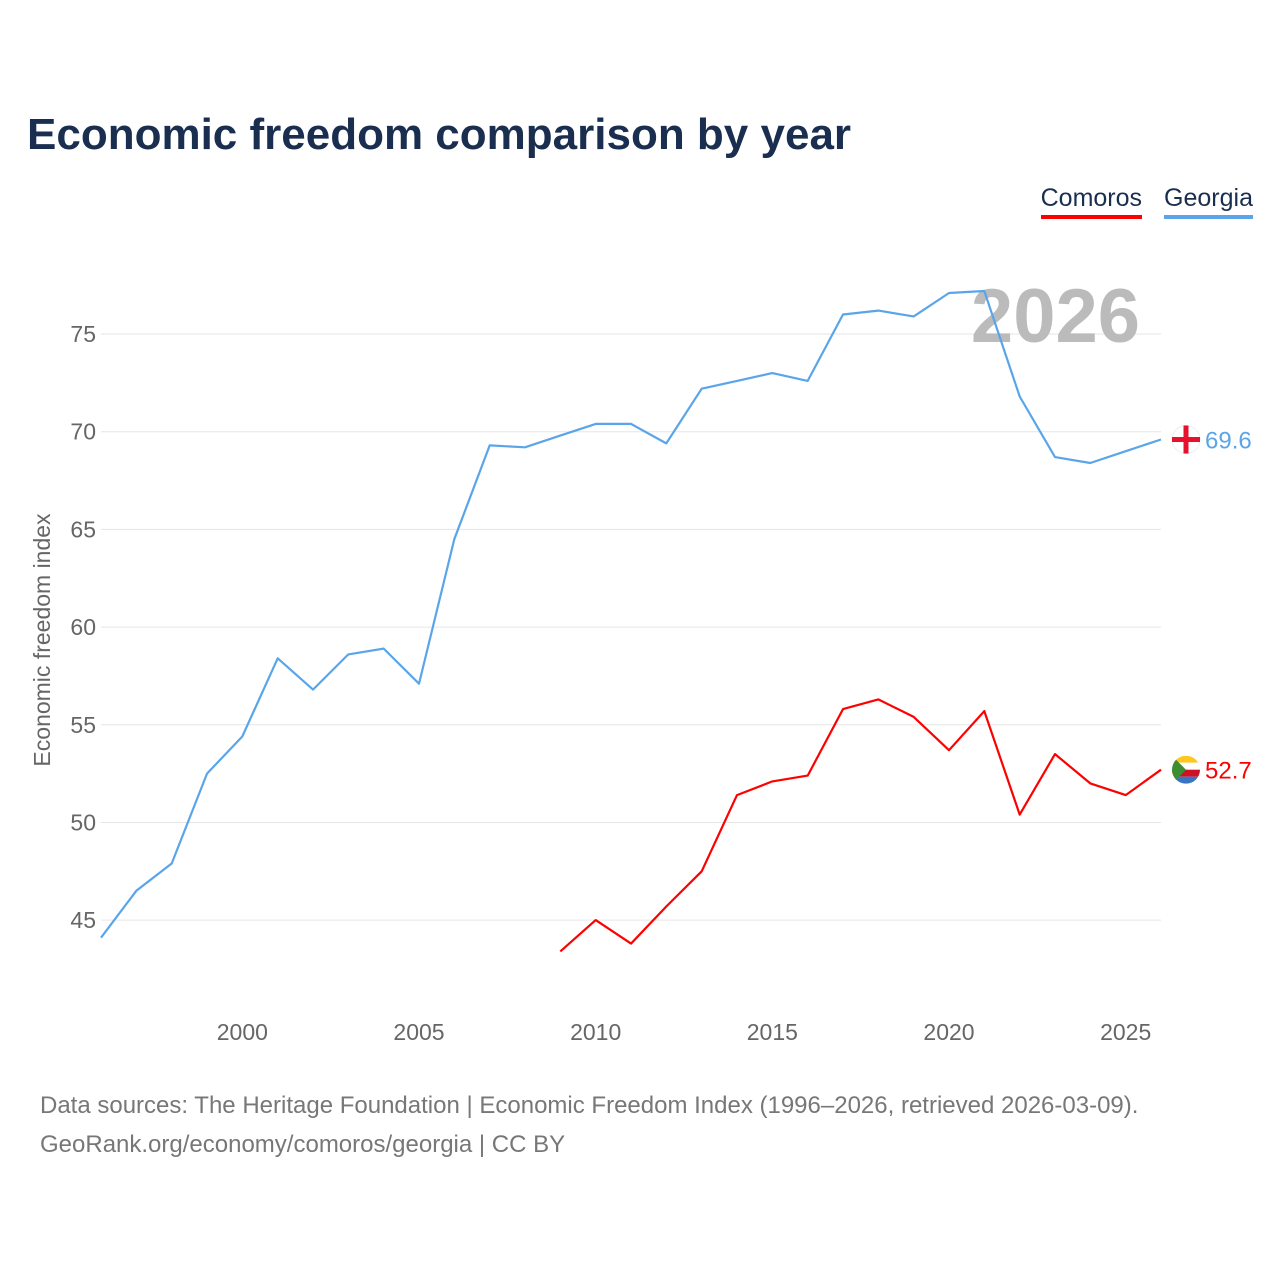 Image resolution: width=1280 pixels, height=1280 pixels. What do you see at coordinates (242, 1032) in the screenshot?
I see `x-tick-label: 2000` at bounding box center [242, 1032].